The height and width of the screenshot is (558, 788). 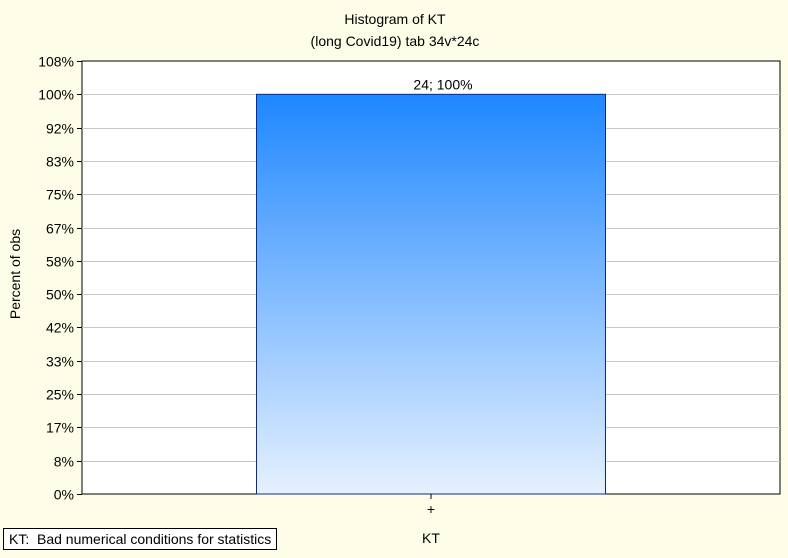 What do you see at coordinates (60, 295) in the screenshot?
I see `y-tick-label: 50%` at bounding box center [60, 295].